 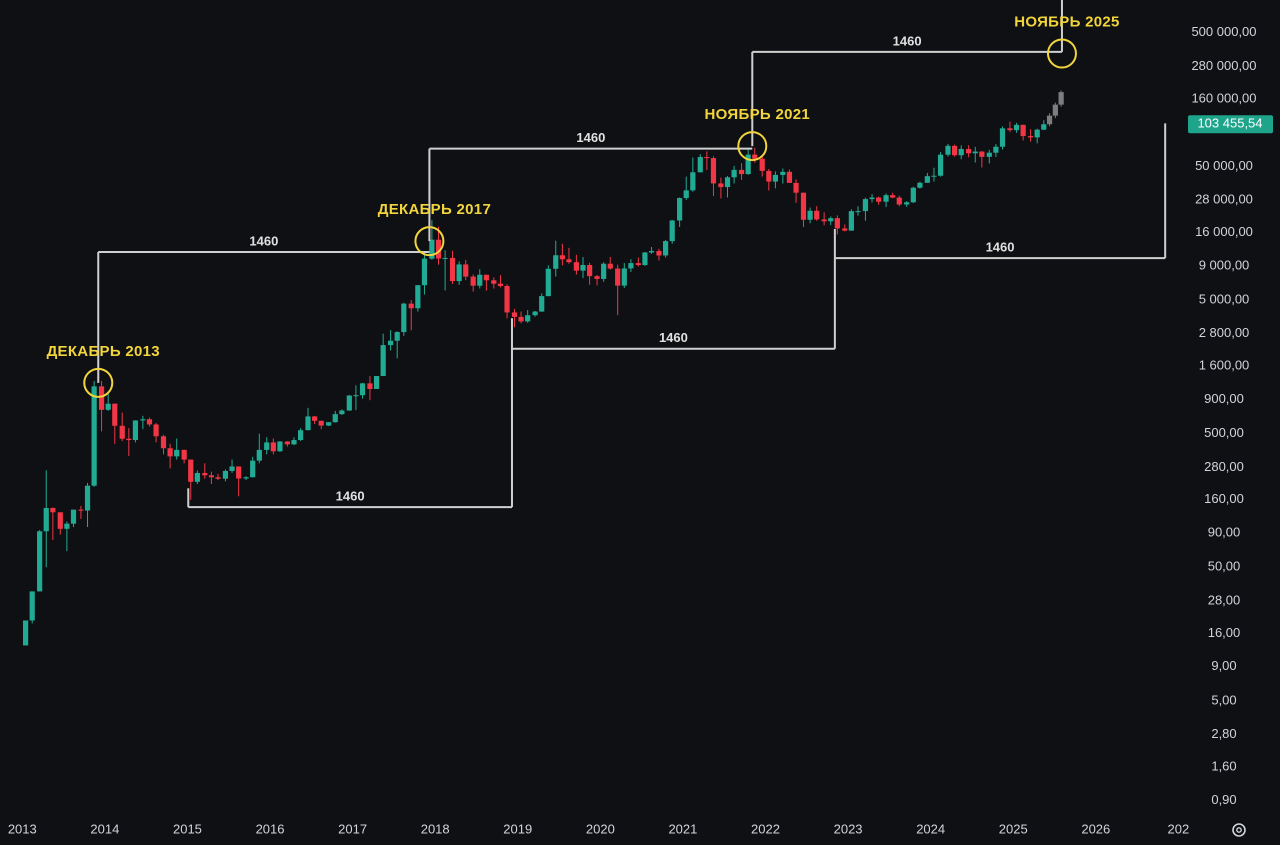 What do you see at coordinates (1224, 298) in the screenshot?
I see `y-tick-label: 5 000,00` at bounding box center [1224, 298].